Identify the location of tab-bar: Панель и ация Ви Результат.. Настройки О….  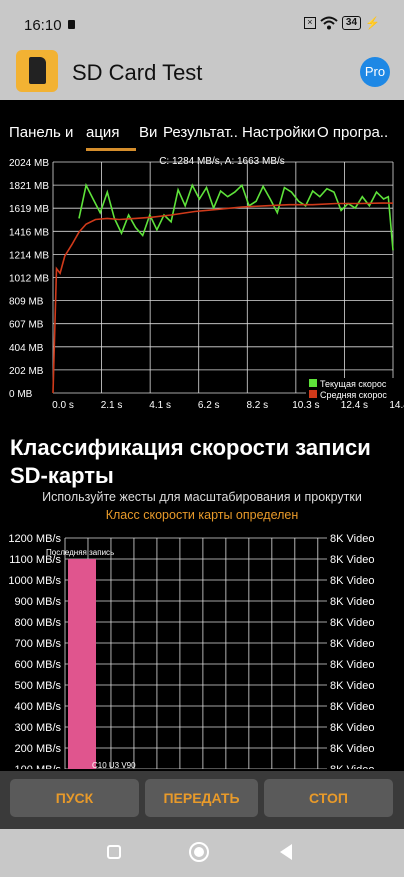
(202, 136).